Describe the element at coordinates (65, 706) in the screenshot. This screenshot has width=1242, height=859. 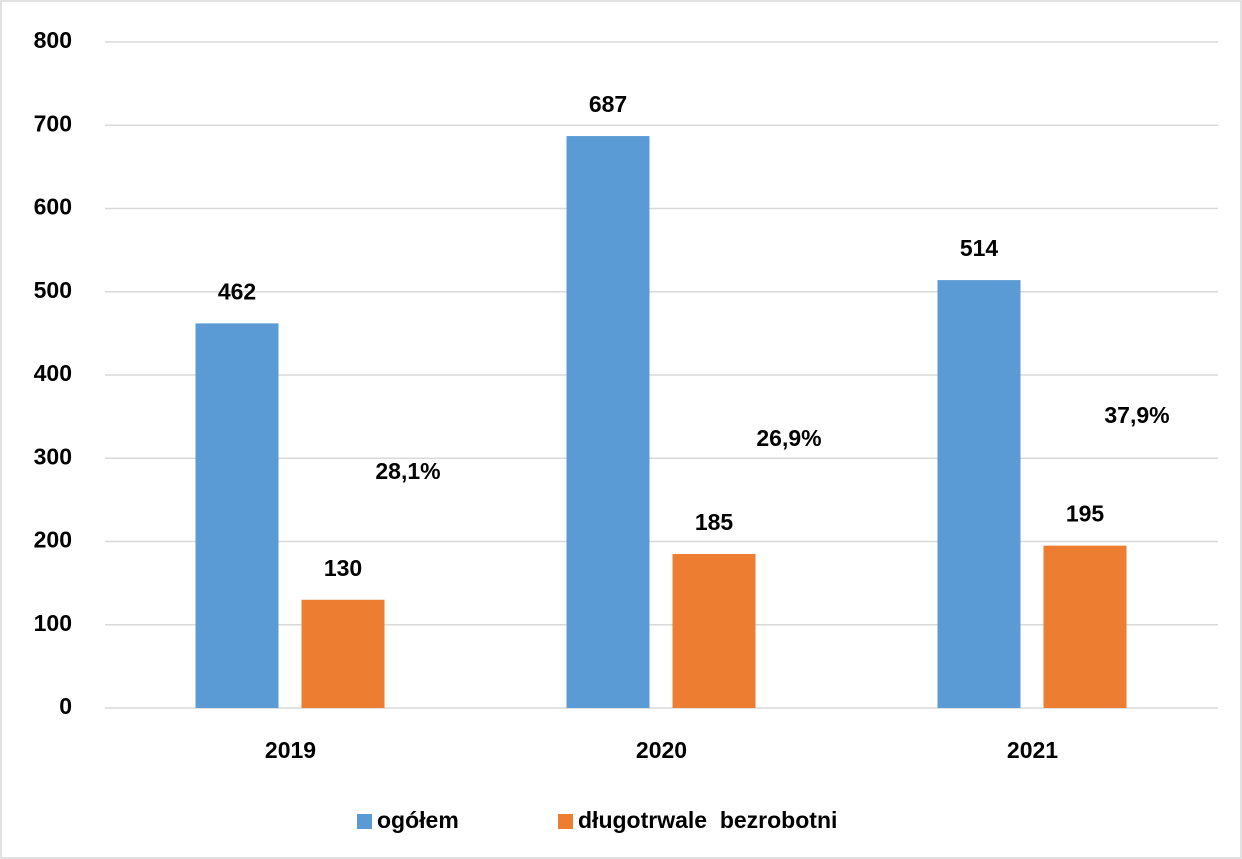
I see `y-tick-label: 0` at that location.